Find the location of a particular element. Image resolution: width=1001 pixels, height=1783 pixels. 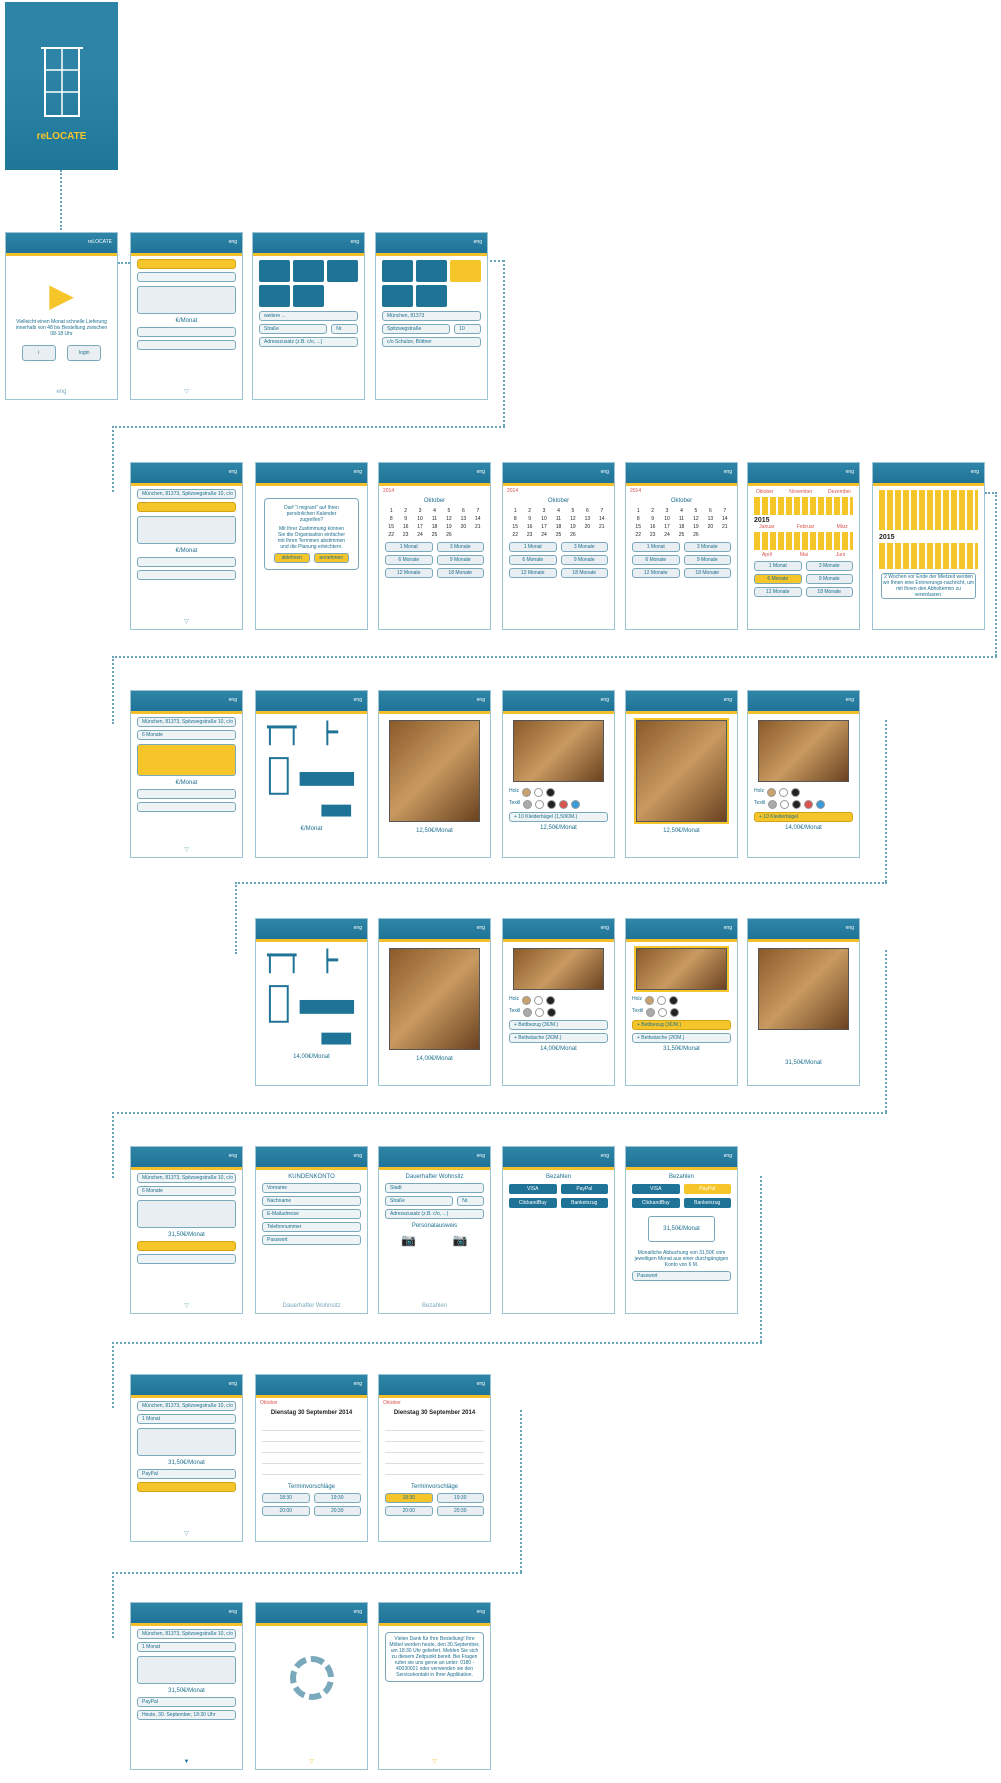

month-dec: Dezember is located at coordinates (840, 492).